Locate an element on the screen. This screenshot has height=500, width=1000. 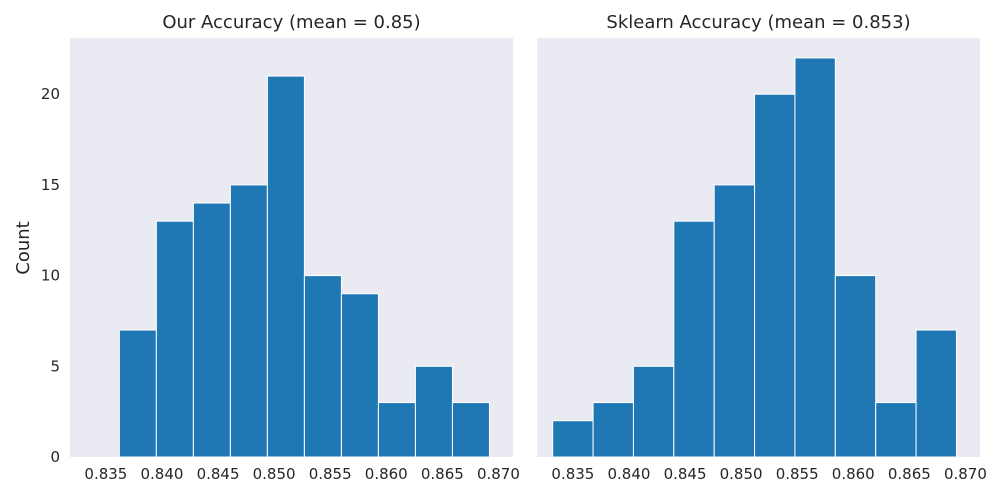
y-tick-label: 5 is located at coordinates (55, 366).